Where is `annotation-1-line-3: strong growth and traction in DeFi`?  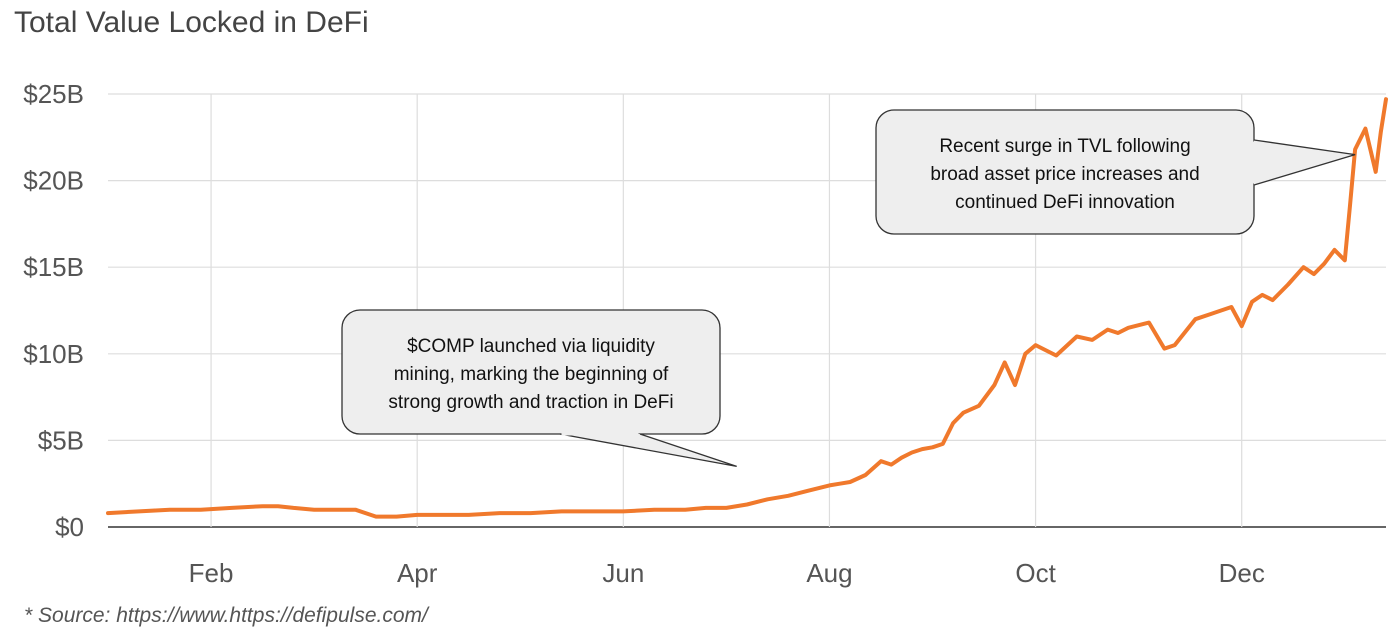
annotation-1-line-3: strong growth and traction in DeFi is located at coordinates (530, 402).